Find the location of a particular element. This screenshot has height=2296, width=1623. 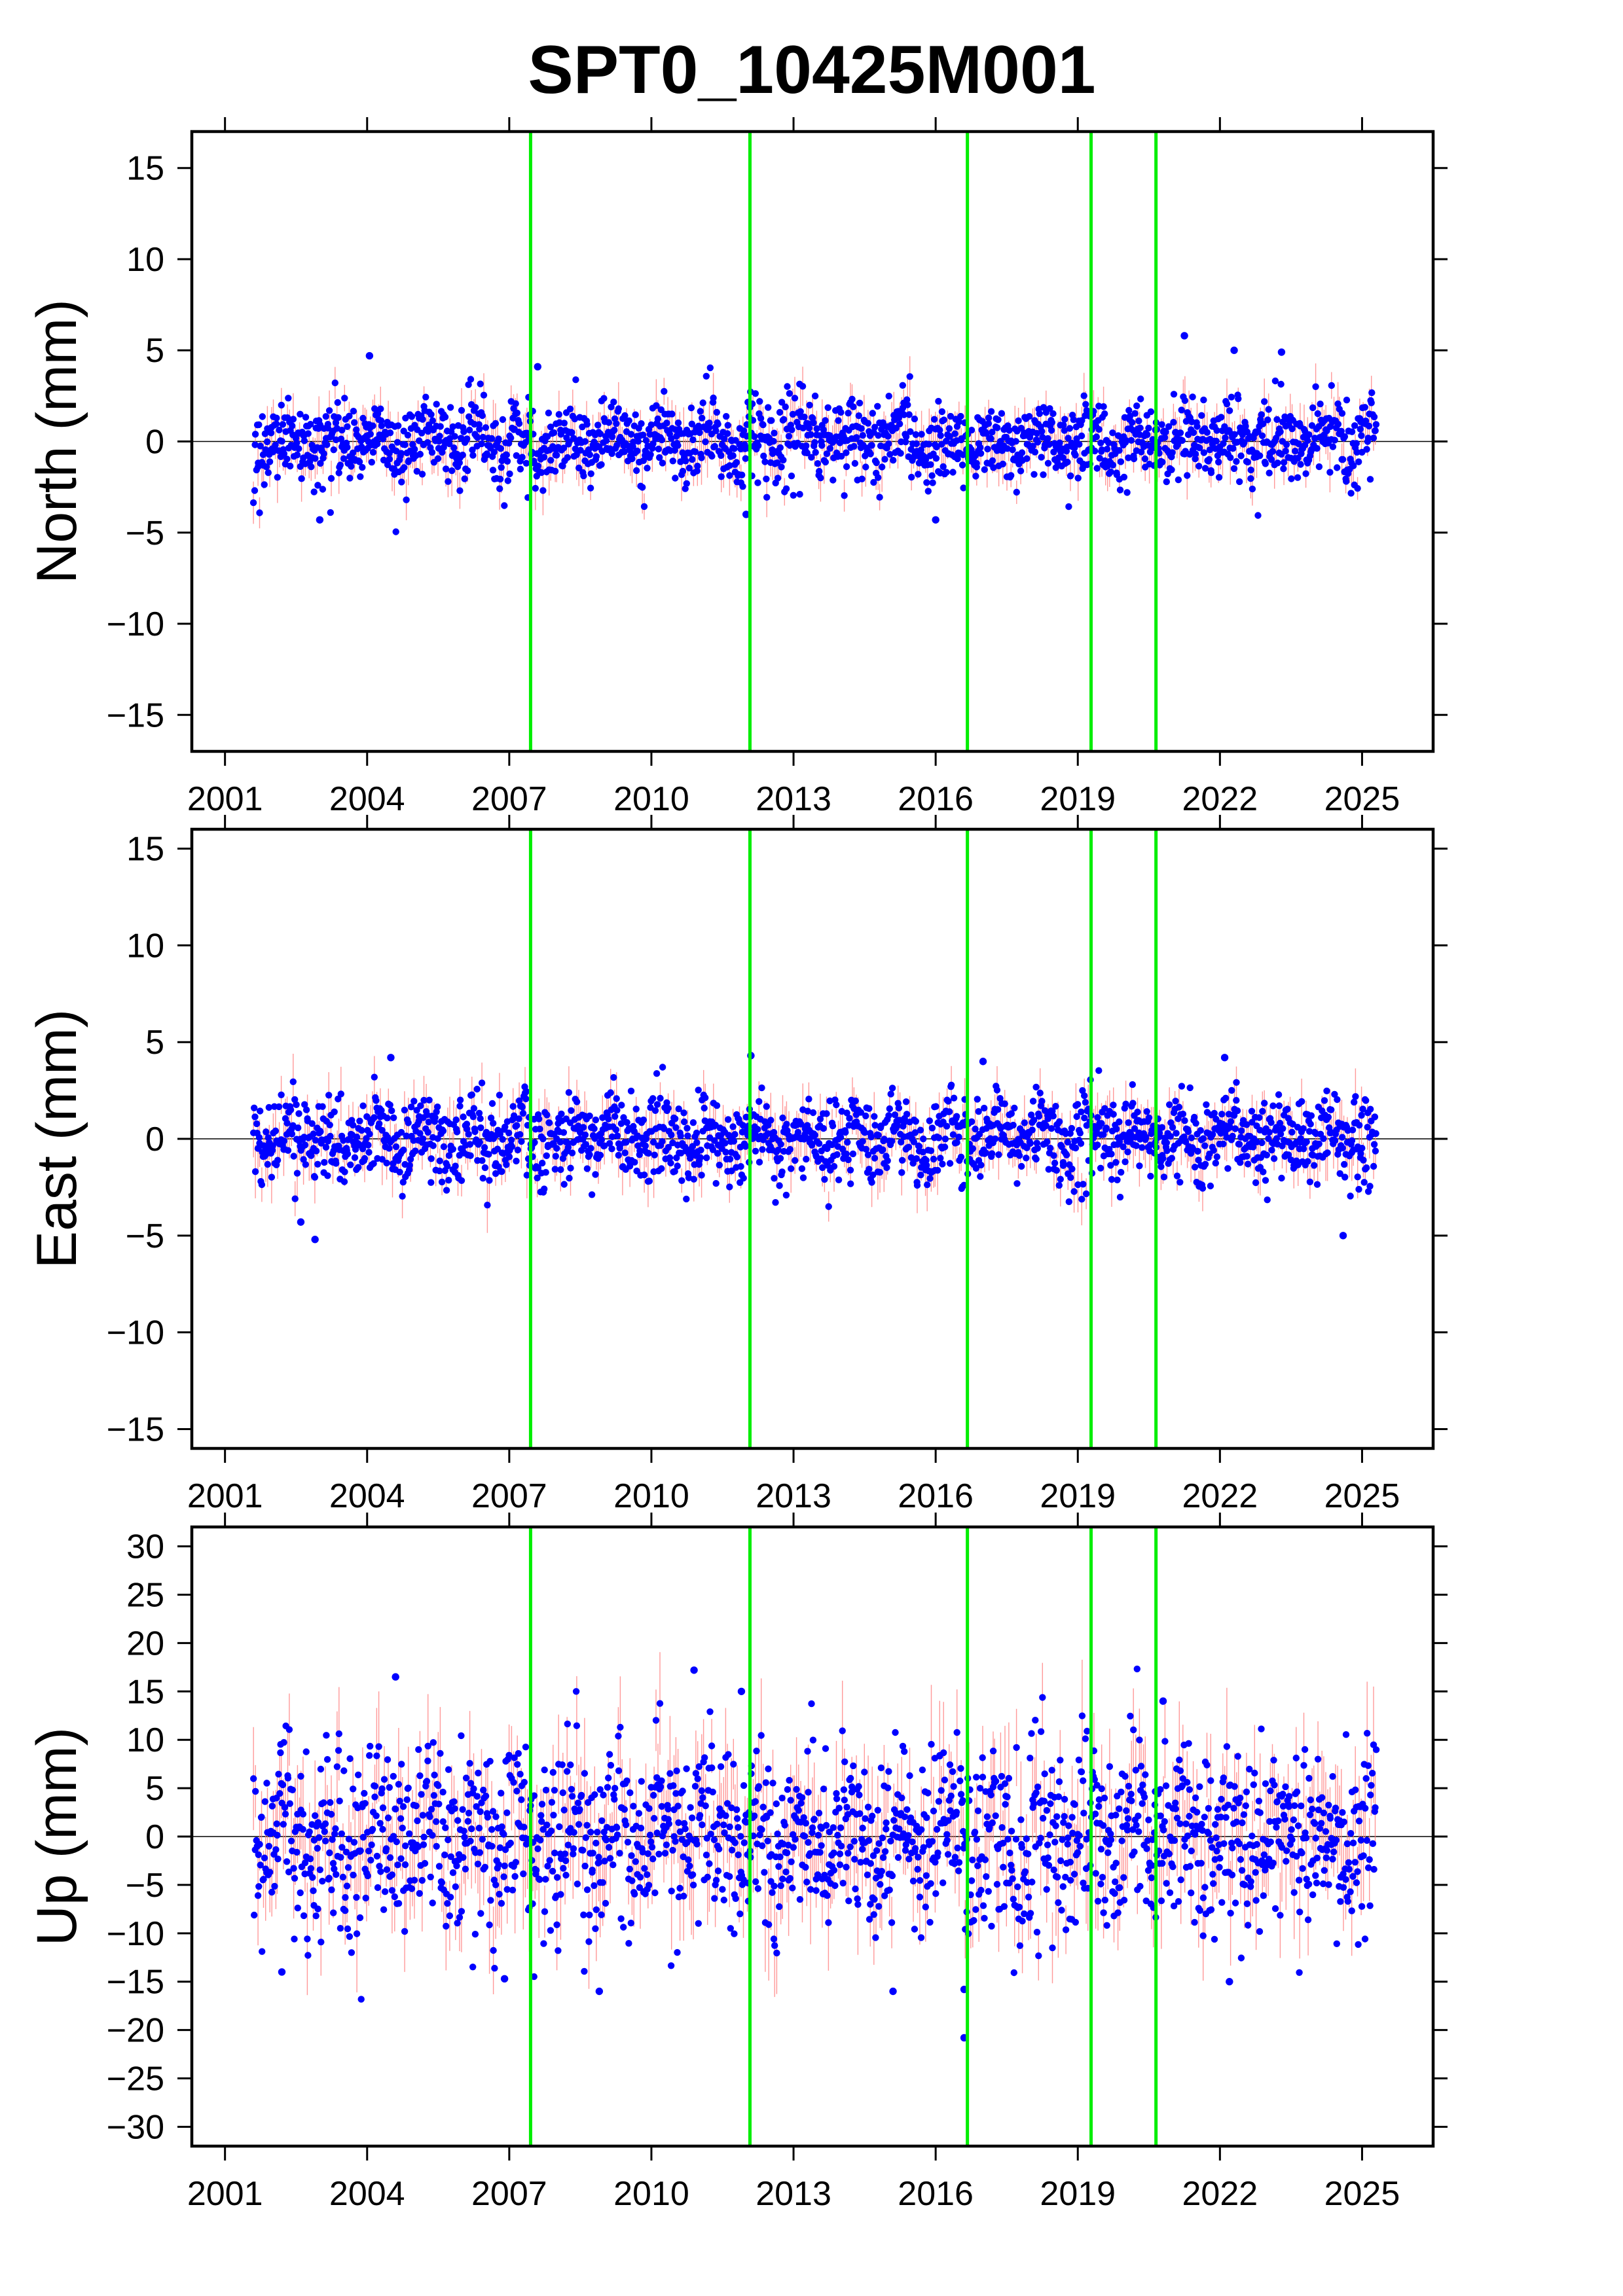

y-tick-label: 25 is located at coordinates (145, 1595).